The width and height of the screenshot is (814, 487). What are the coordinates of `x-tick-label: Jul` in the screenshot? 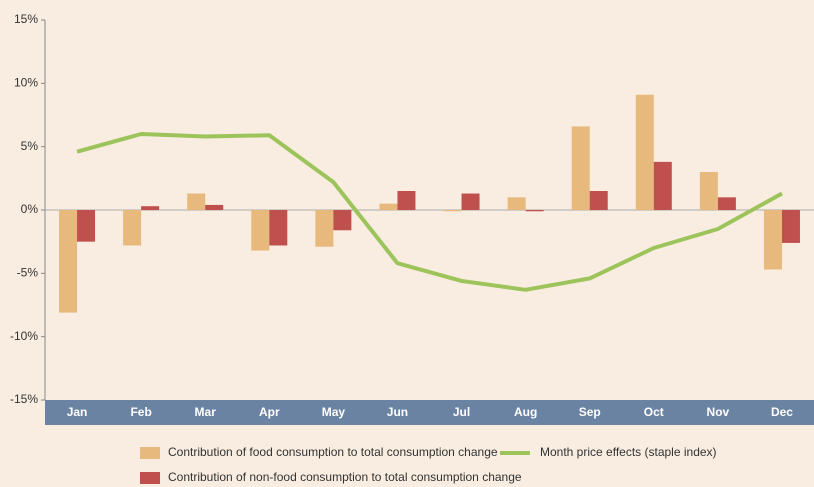 It's located at (461, 412).